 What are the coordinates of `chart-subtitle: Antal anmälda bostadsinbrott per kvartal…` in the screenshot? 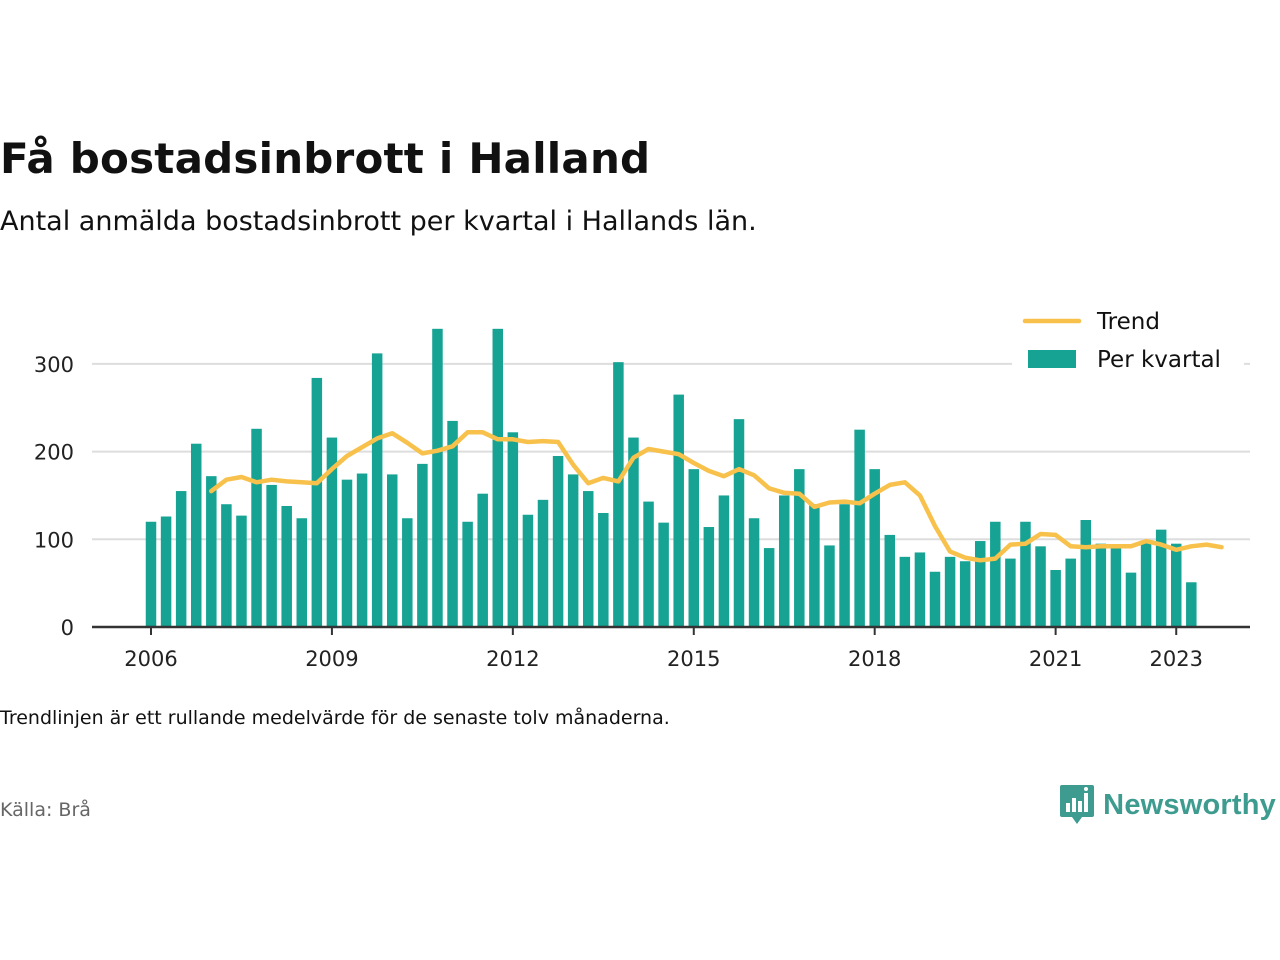 It's located at (378, 221).